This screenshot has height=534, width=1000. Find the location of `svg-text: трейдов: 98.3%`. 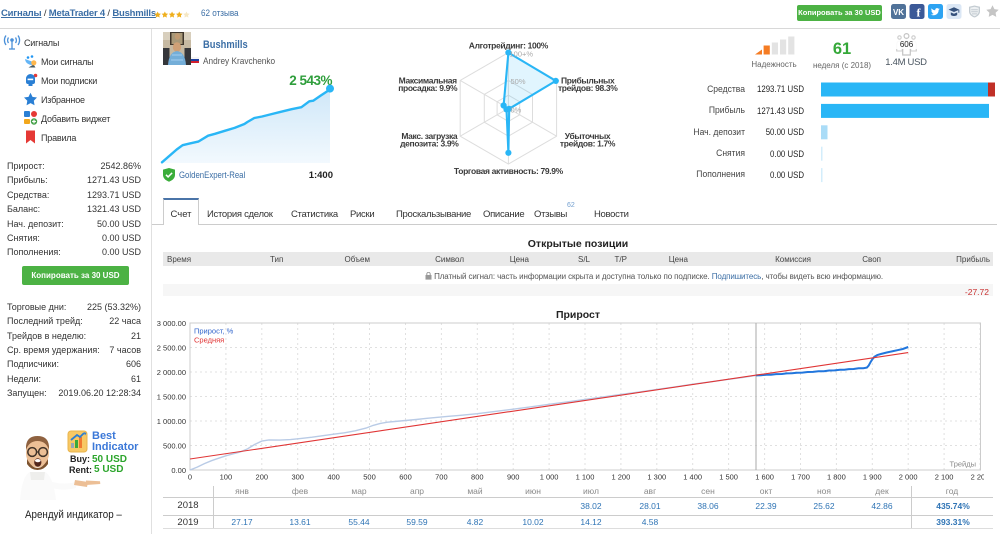

svg-text: трейдов: 98.3% is located at coordinates (588, 88).